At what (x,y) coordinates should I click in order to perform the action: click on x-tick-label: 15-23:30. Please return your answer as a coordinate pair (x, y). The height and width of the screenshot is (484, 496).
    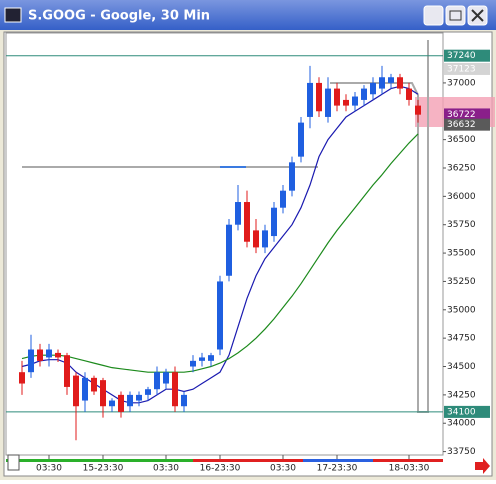
    Looking at the image, I should click on (103, 469).